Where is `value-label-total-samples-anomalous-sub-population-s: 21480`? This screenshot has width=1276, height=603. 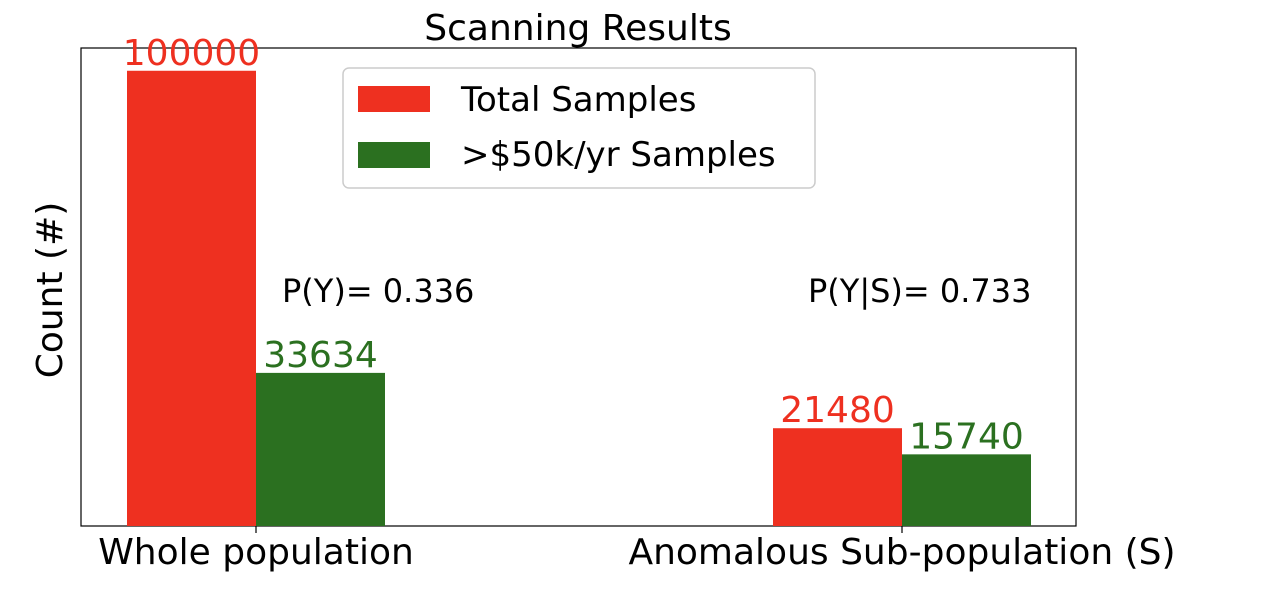
value-label-total-samples-anomalous-sub-population-s: 21480 is located at coordinates (837, 410).